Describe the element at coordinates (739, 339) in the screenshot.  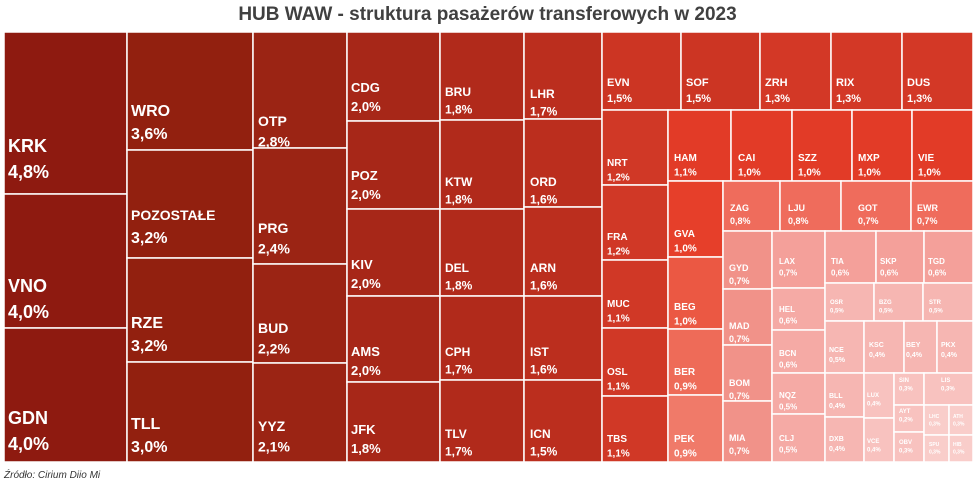
I see `cell-value-mad: 0,7%` at that location.